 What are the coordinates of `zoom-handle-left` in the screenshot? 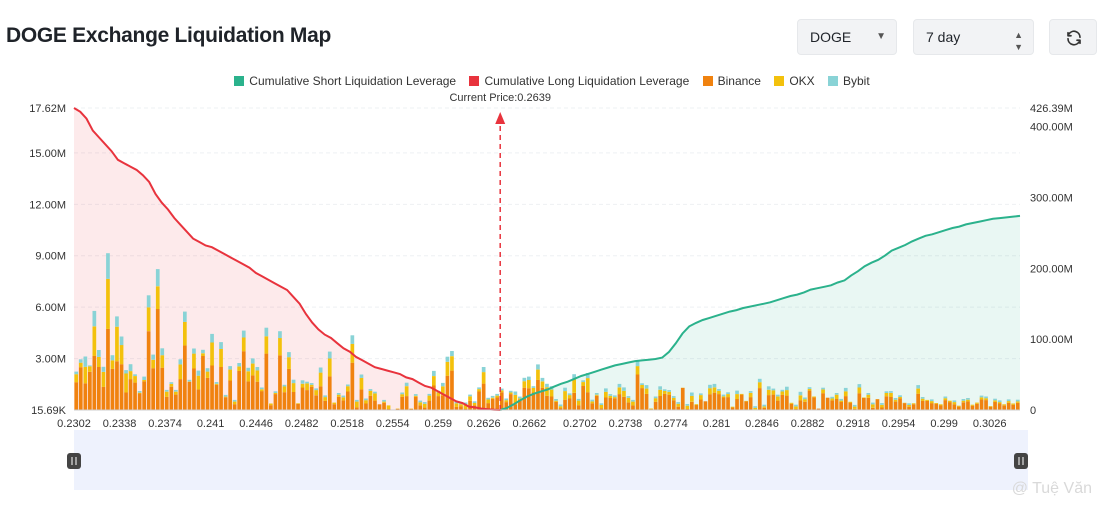 It's located at (74, 461).